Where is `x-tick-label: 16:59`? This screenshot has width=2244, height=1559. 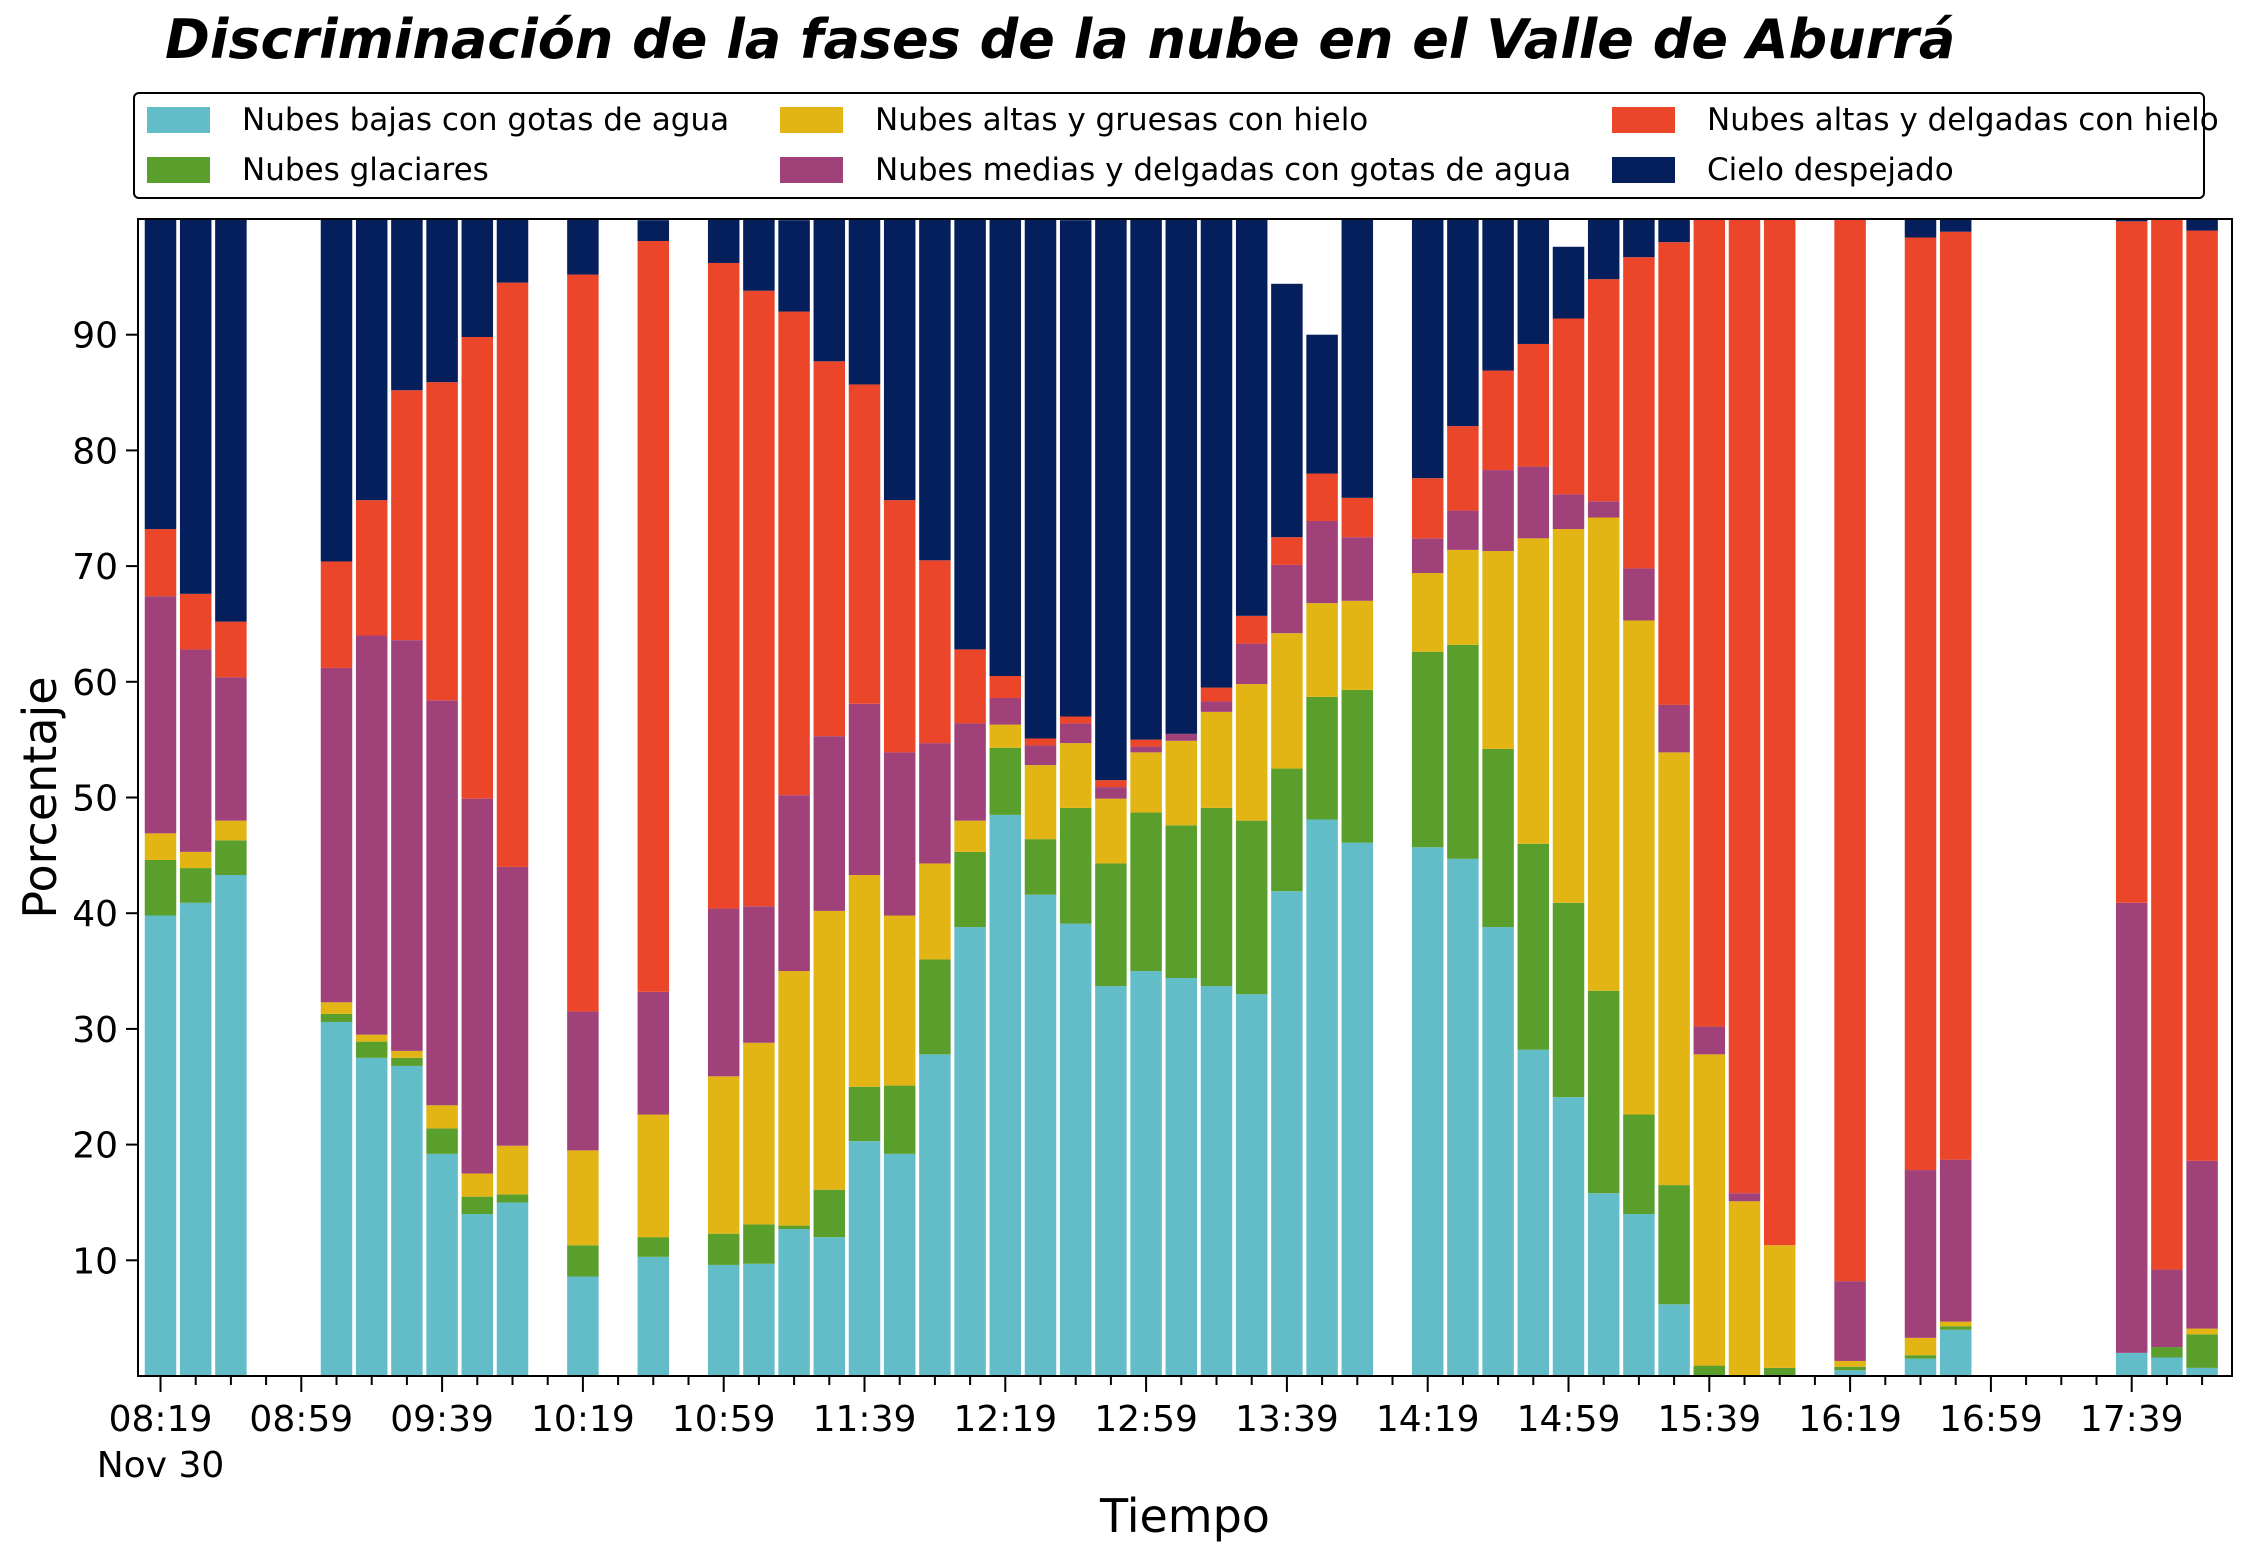 x-tick-label: 16:59 is located at coordinates (1991, 1419).